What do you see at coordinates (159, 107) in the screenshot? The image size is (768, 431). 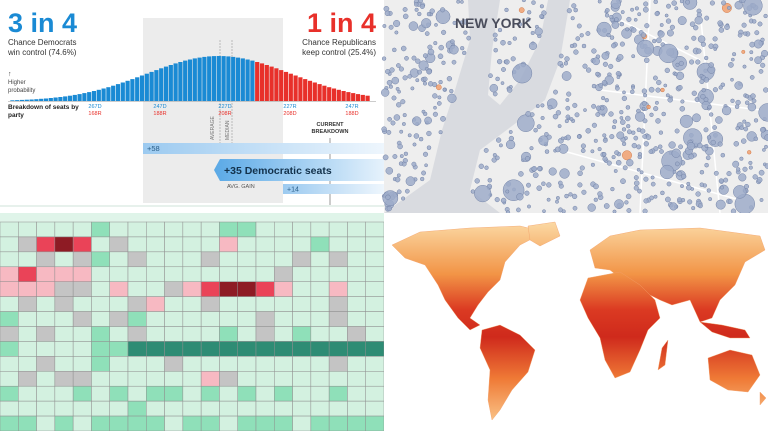 I see `seat-label: 247D` at bounding box center [159, 107].